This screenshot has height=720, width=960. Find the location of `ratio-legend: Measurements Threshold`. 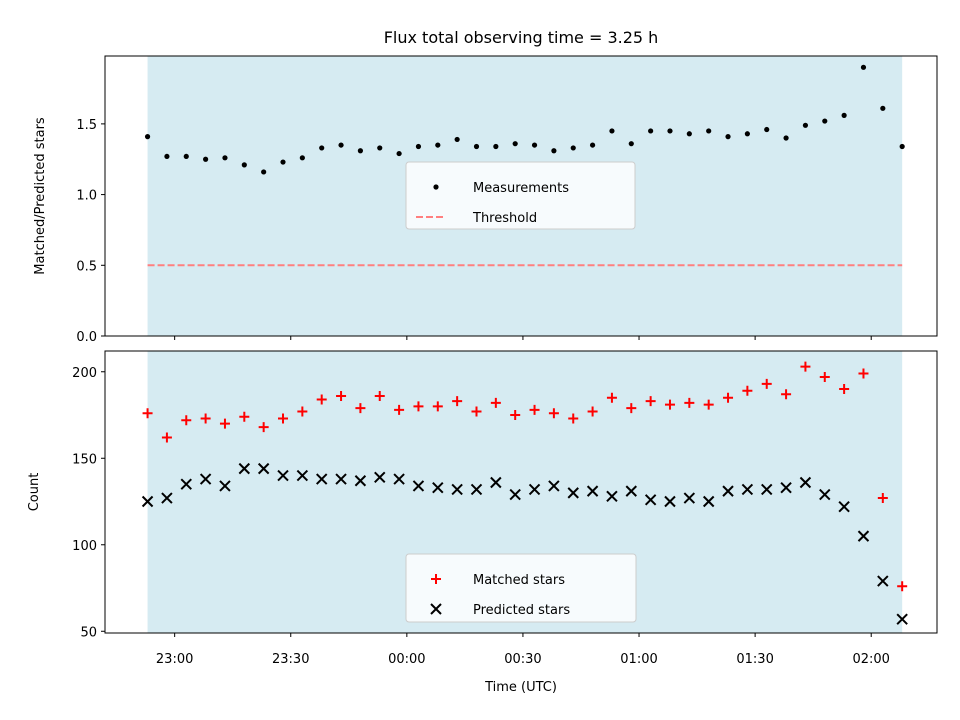

ratio-legend: Measurements Threshold is located at coordinates (520, 195).